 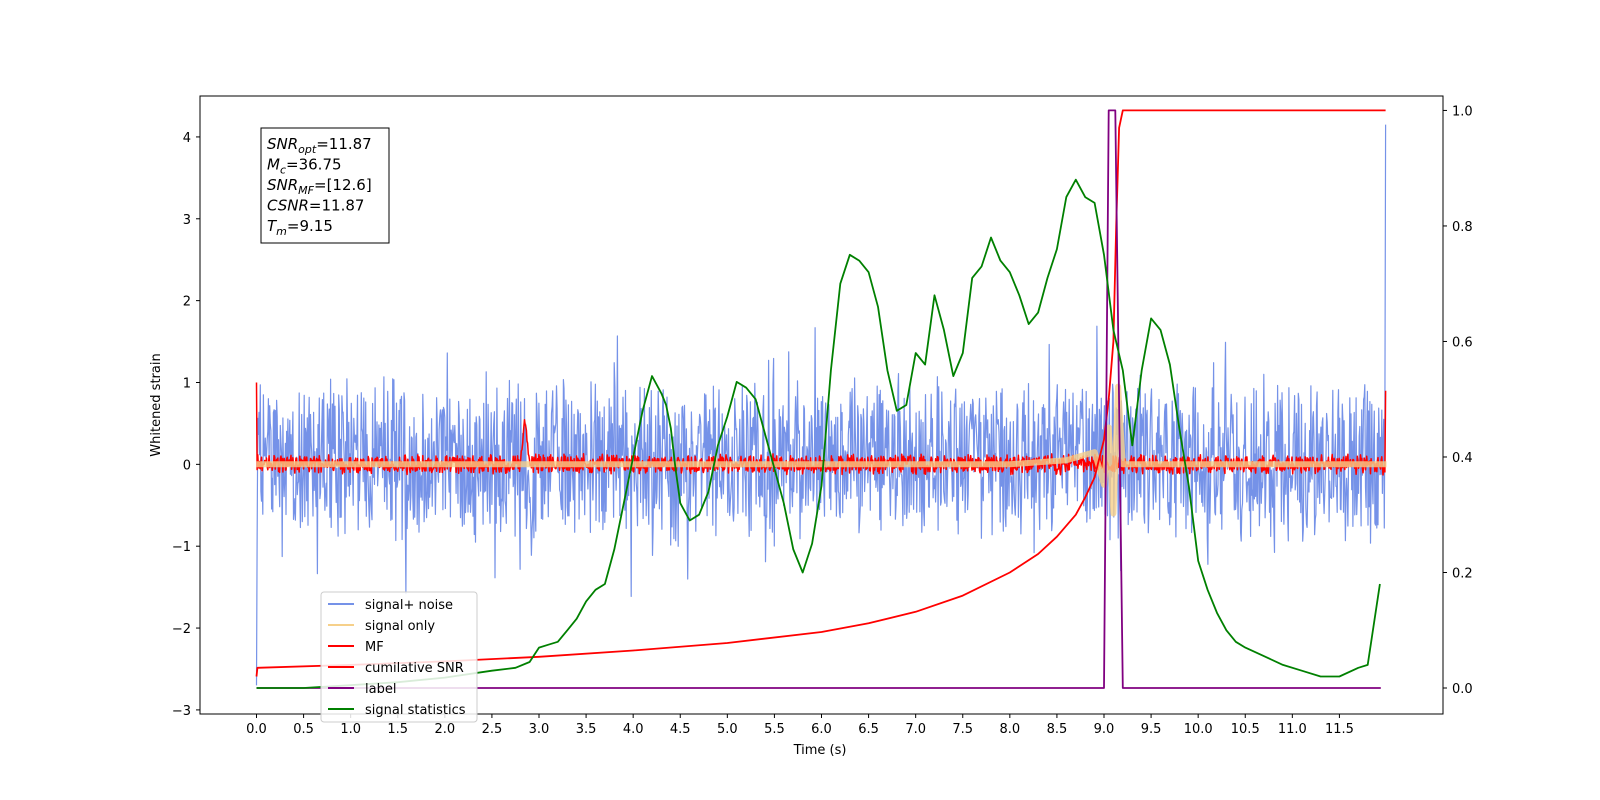 What do you see at coordinates (727, 729) in the screenshot?
I see `x-tick-label: 5.0` at bounding box center [727, 729].